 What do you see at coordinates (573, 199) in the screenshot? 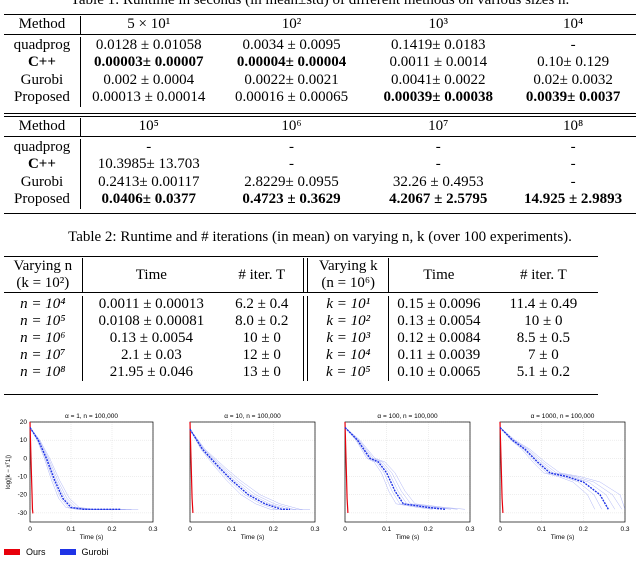
I see `value-cell: 14.925 ± 2.9893` at bounding box center [573, 199].